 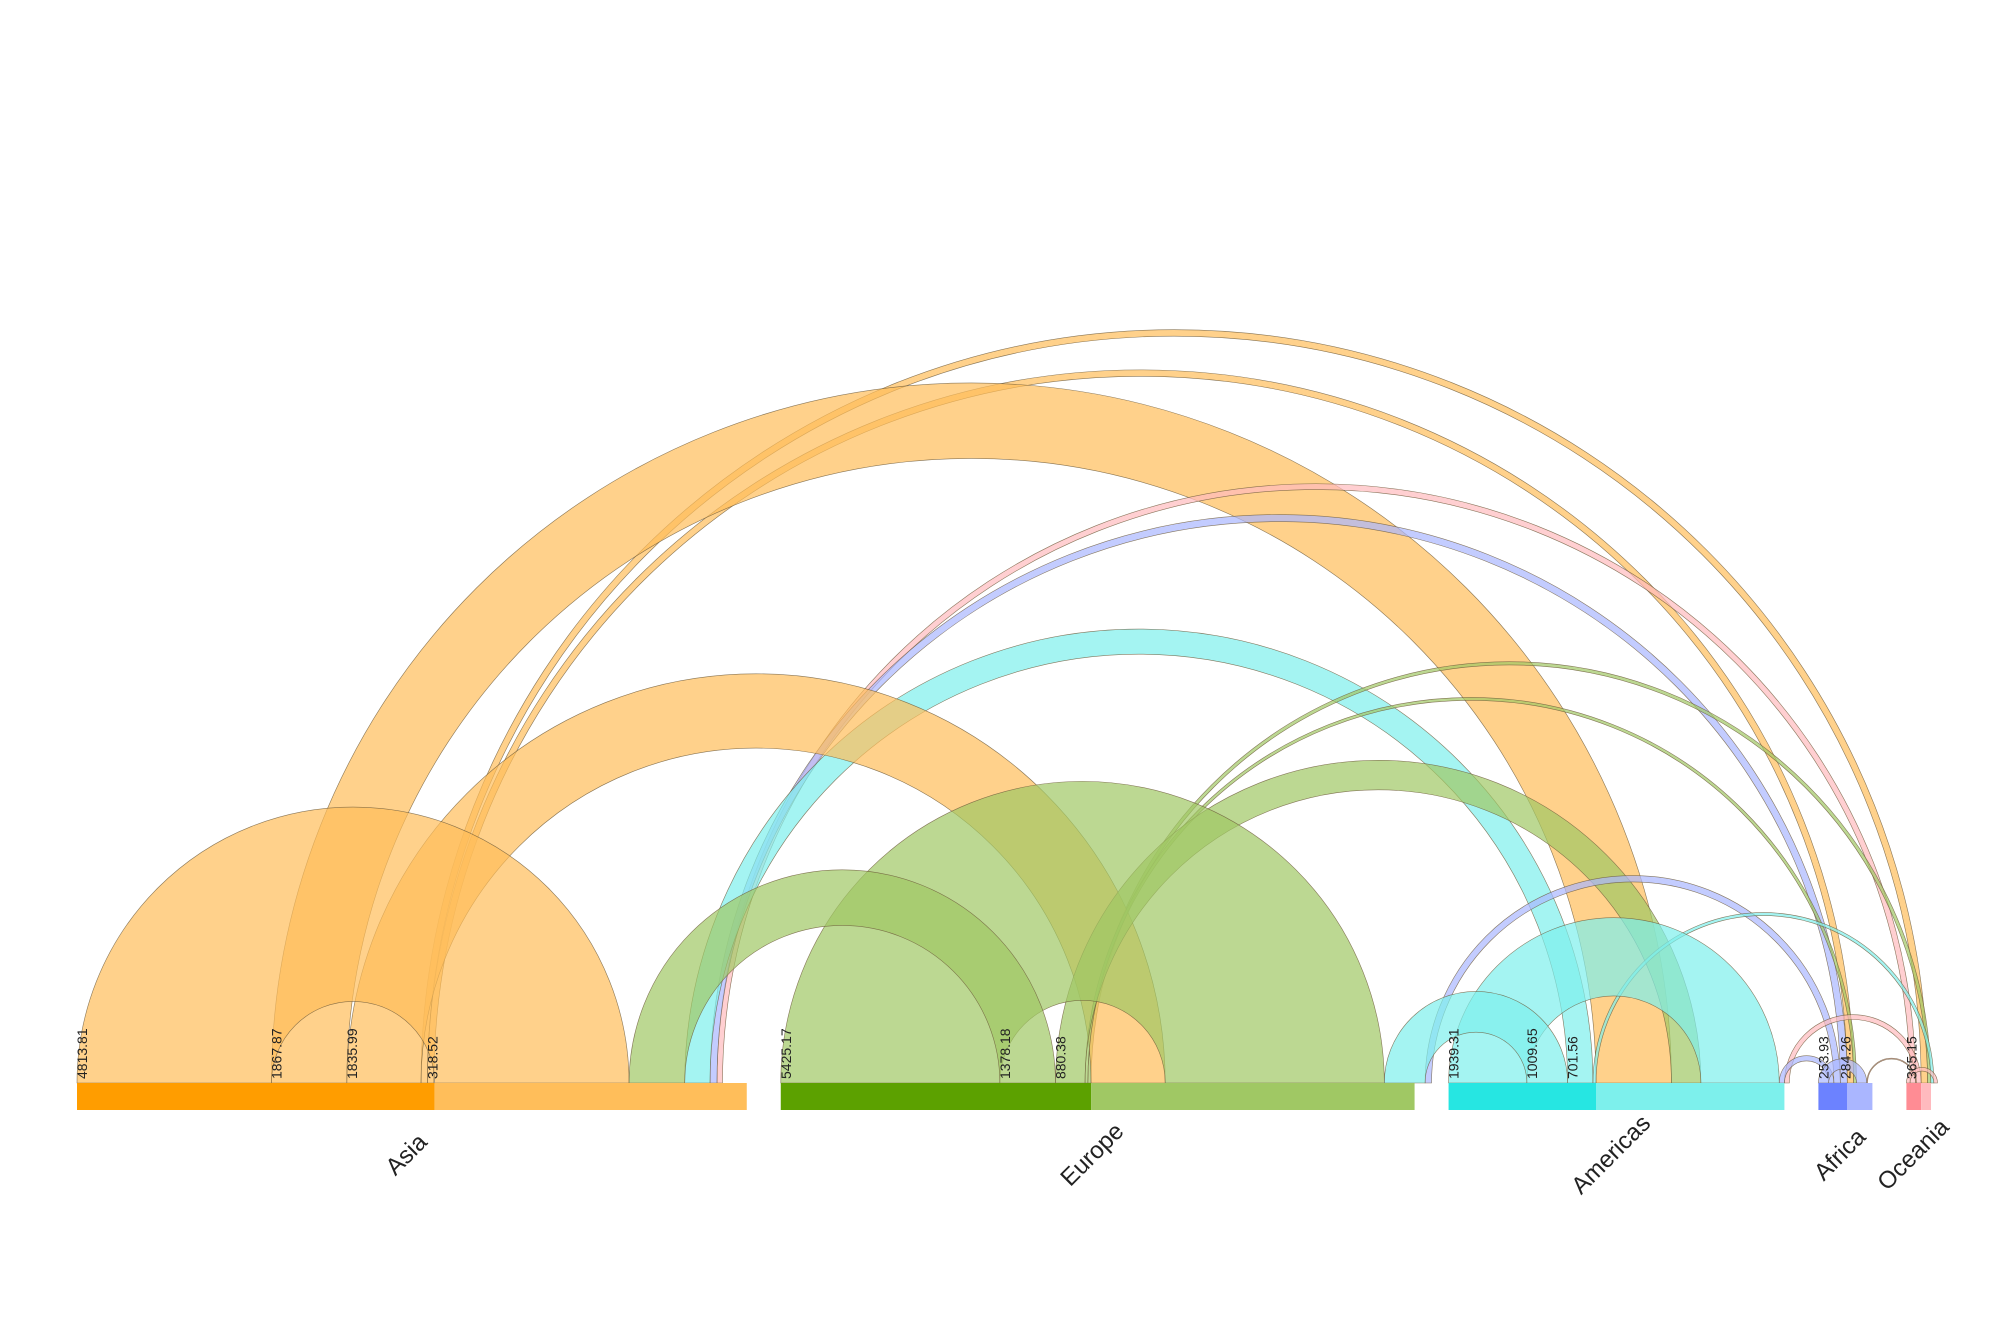 I want to click on bar-outgoing-oceania, so click(x=1914, y=1096).